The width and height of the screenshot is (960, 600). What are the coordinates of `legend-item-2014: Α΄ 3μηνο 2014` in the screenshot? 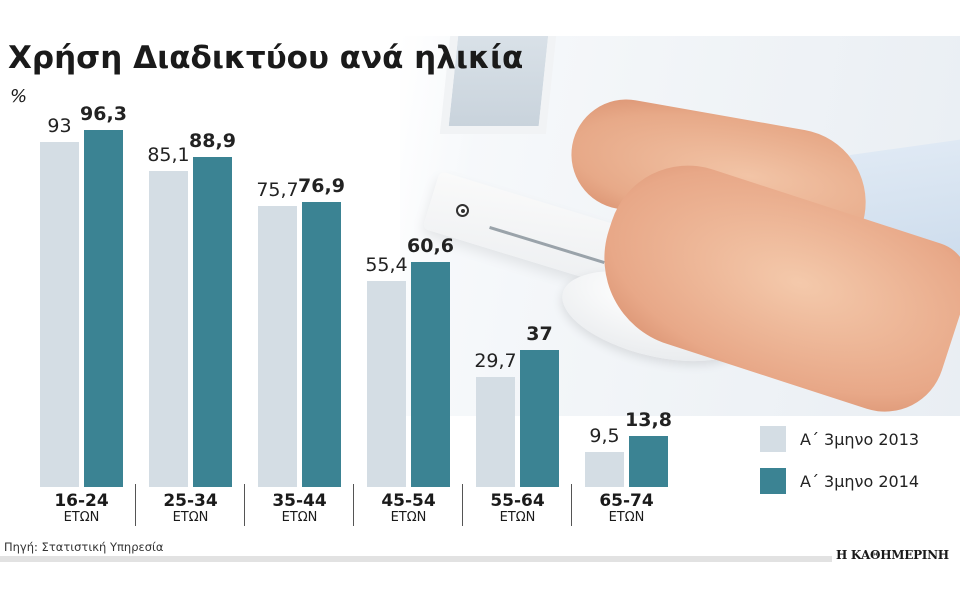 It's located at (839, 481).